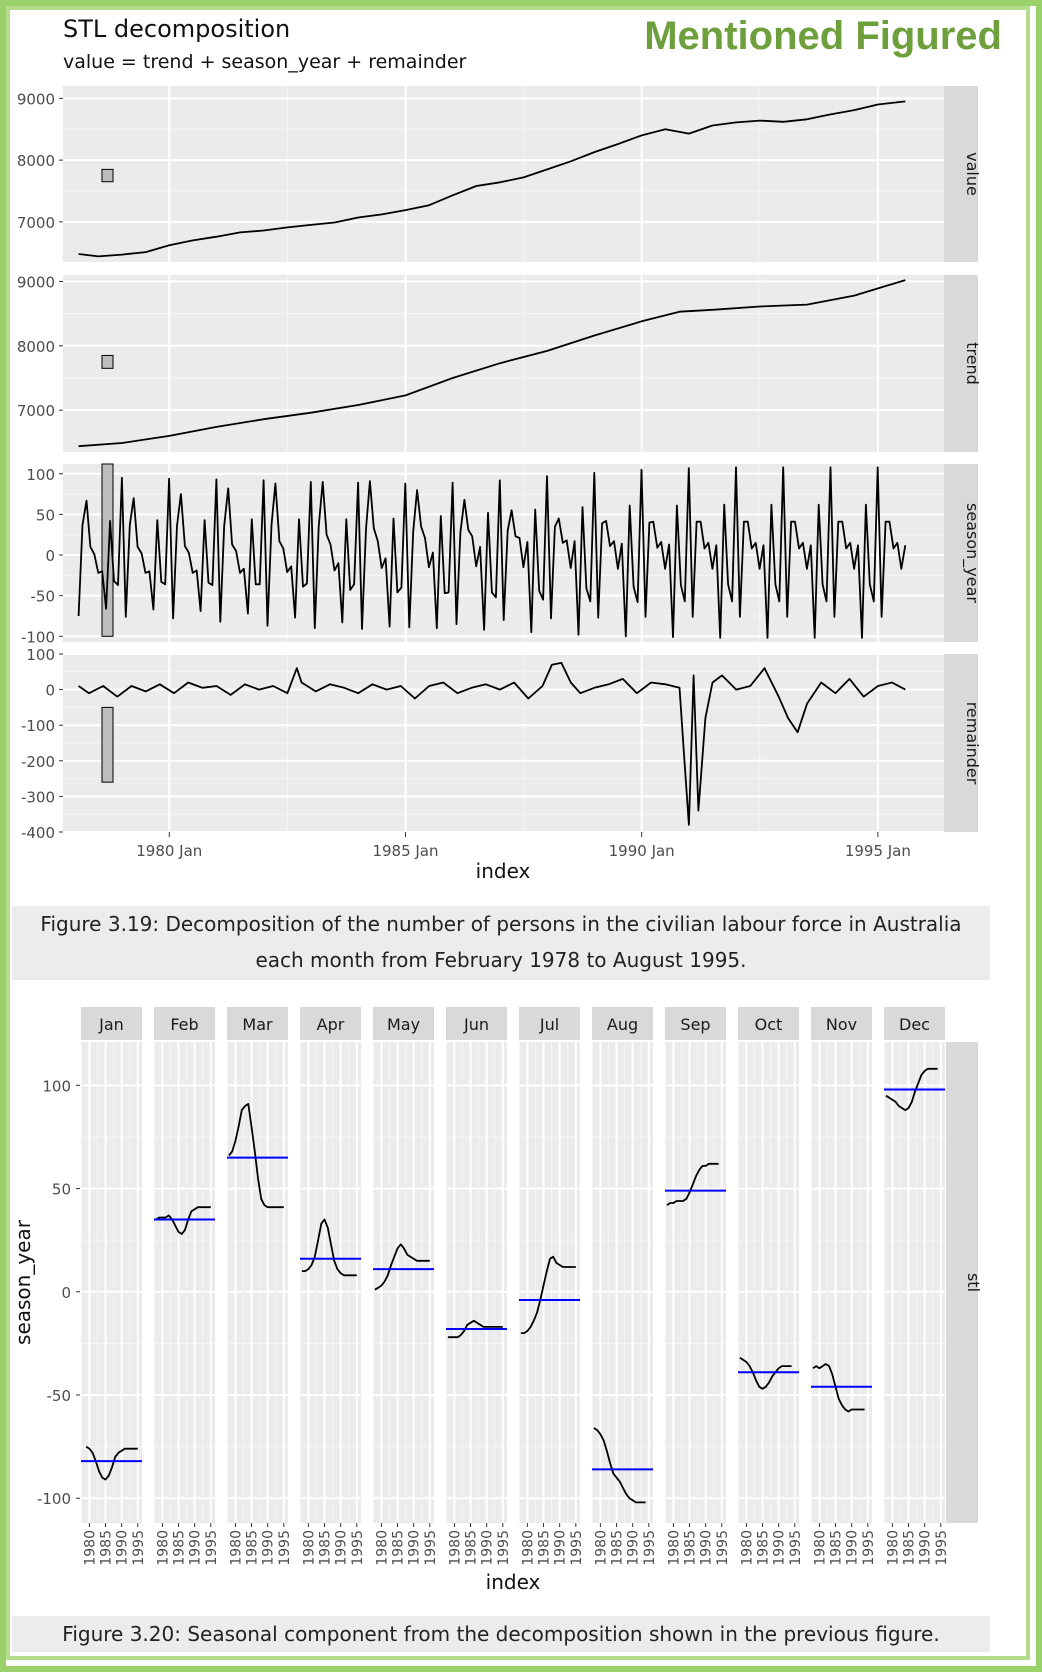  Describe the element at coordinates (38, 833) in the screenshot. I see `y-tick-label: -400` at that location.